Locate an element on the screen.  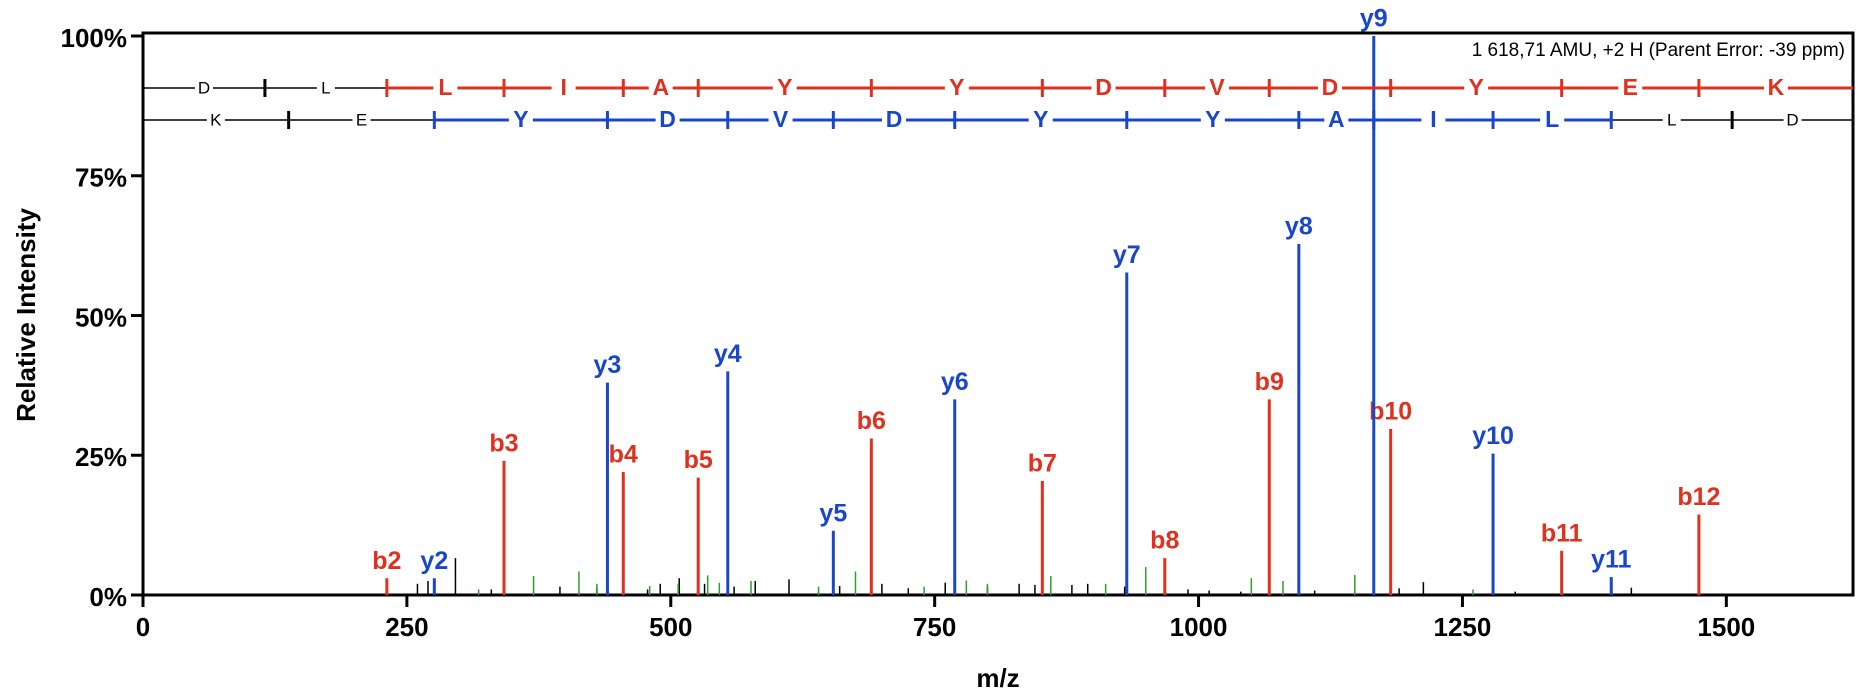
y-axis-label: Relative Intensity is located at coordinates (26, 315).